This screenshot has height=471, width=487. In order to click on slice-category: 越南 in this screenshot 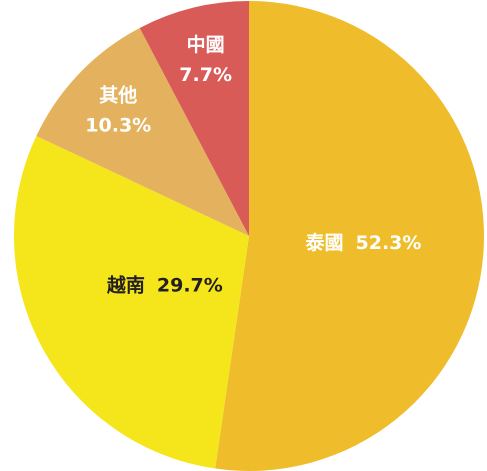, I will do `click(125, 285)`.